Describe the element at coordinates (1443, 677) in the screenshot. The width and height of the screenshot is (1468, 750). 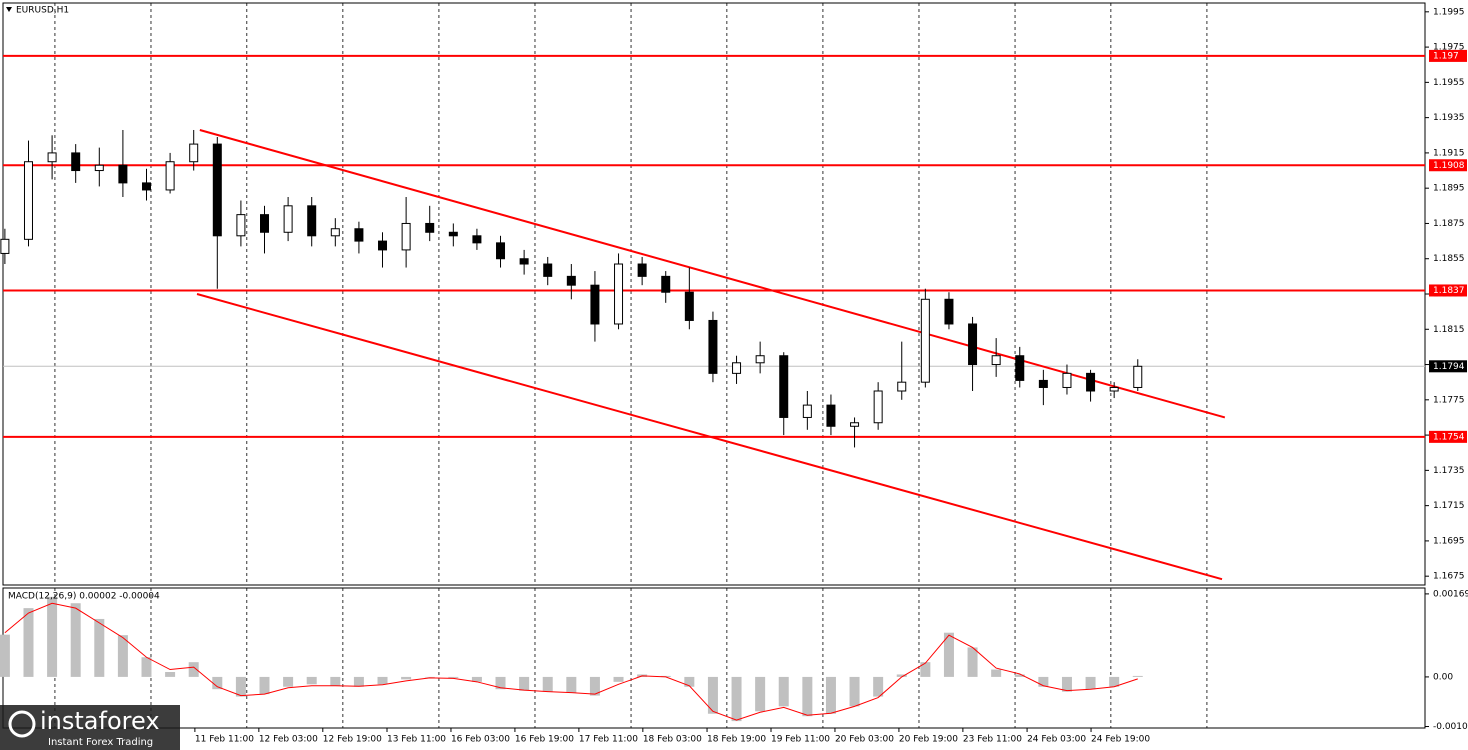
I see `y-tick-label: 0.00` at that location.